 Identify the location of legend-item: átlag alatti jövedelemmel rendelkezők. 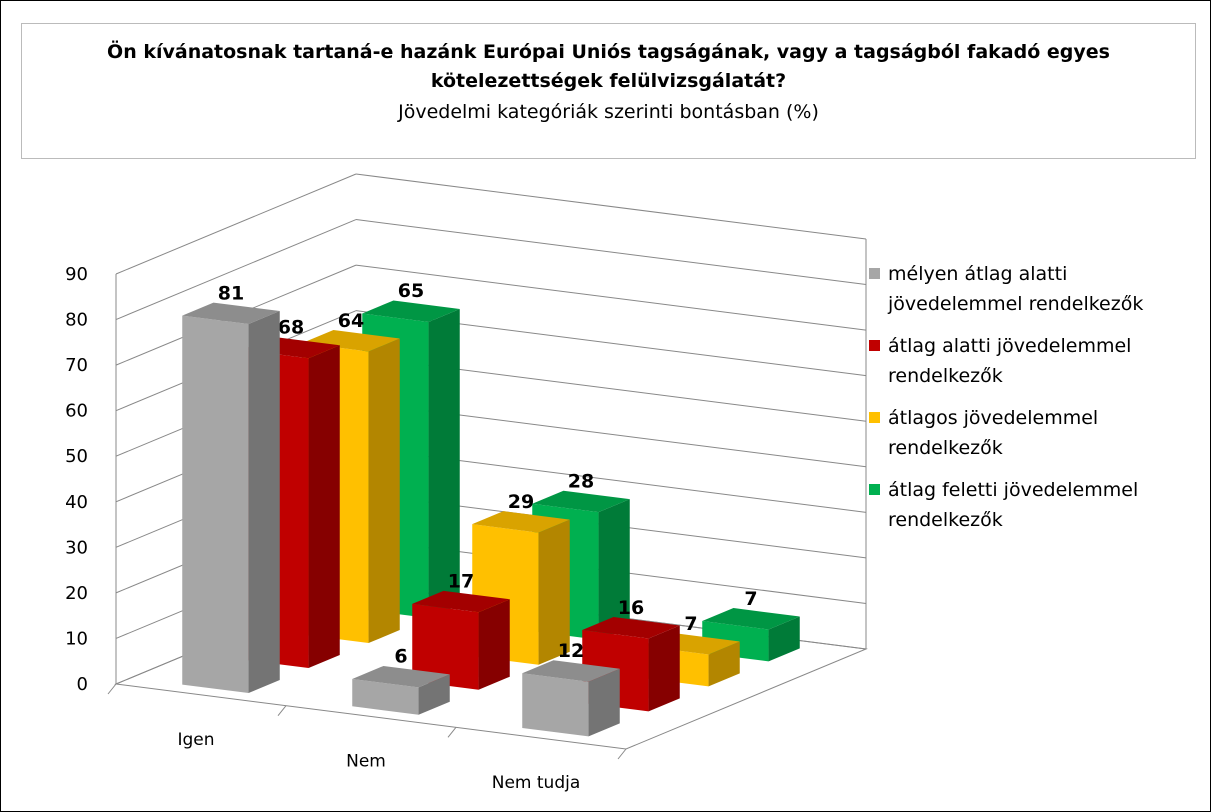
(1034, 361).